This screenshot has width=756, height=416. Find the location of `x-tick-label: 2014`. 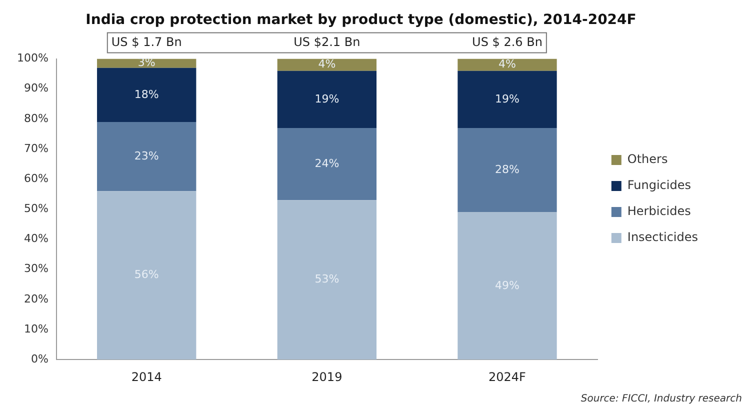

x-tick-label: 2014 is located at coordinates (146, 377).